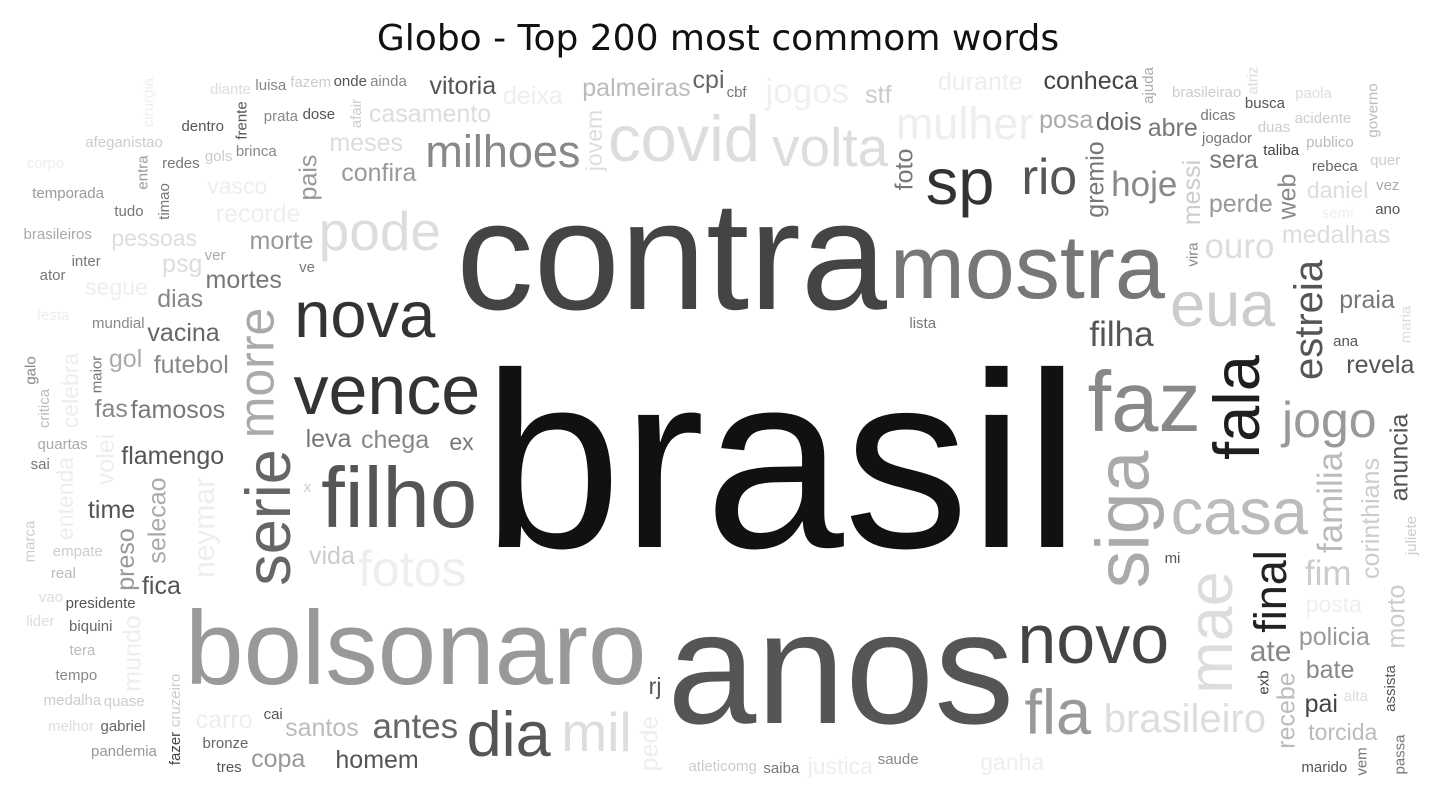  Describe the element at coordinates (1355, 697) in the screenshot. I see `word-alta: alta` at that location.